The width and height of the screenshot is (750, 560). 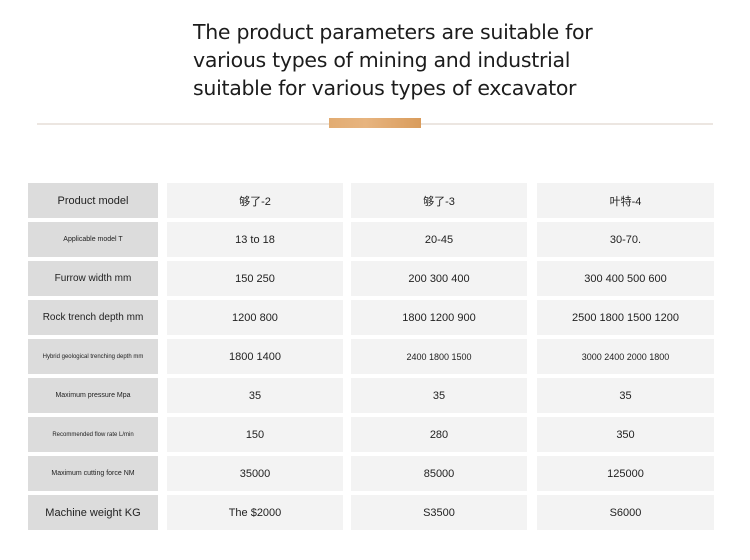 I want to click on table-cell: 2500 1800 1500 1200, so click(x=625, y=317).